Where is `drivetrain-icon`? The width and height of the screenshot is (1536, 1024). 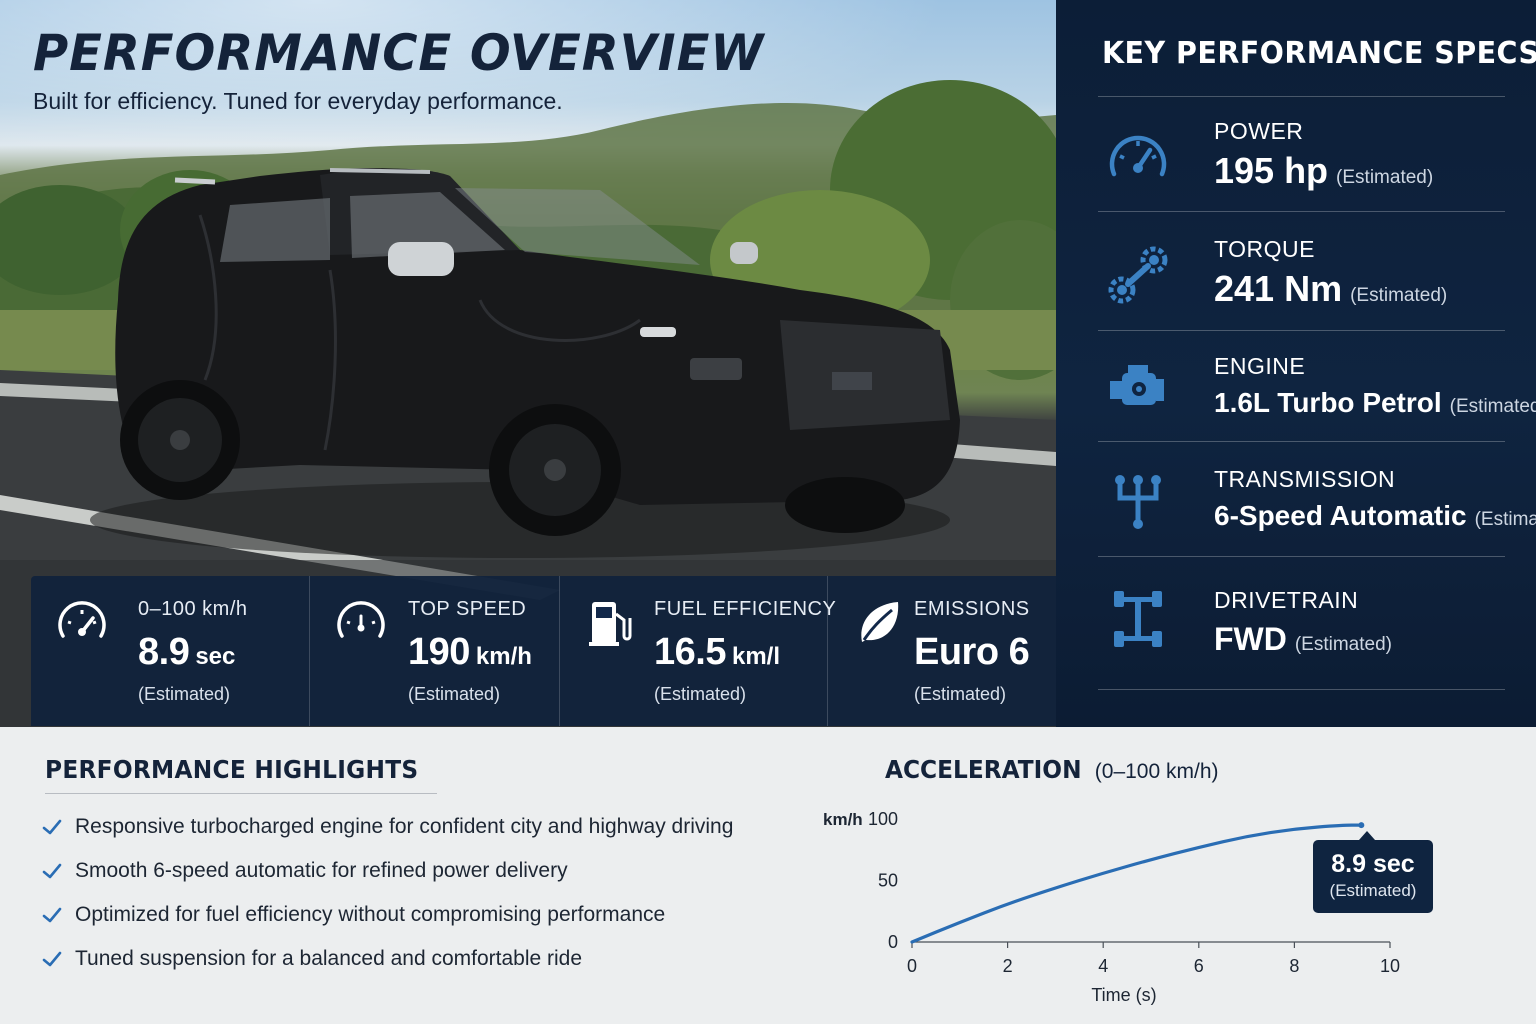
drivetrain-icon is located at coordinates (1138, 619).